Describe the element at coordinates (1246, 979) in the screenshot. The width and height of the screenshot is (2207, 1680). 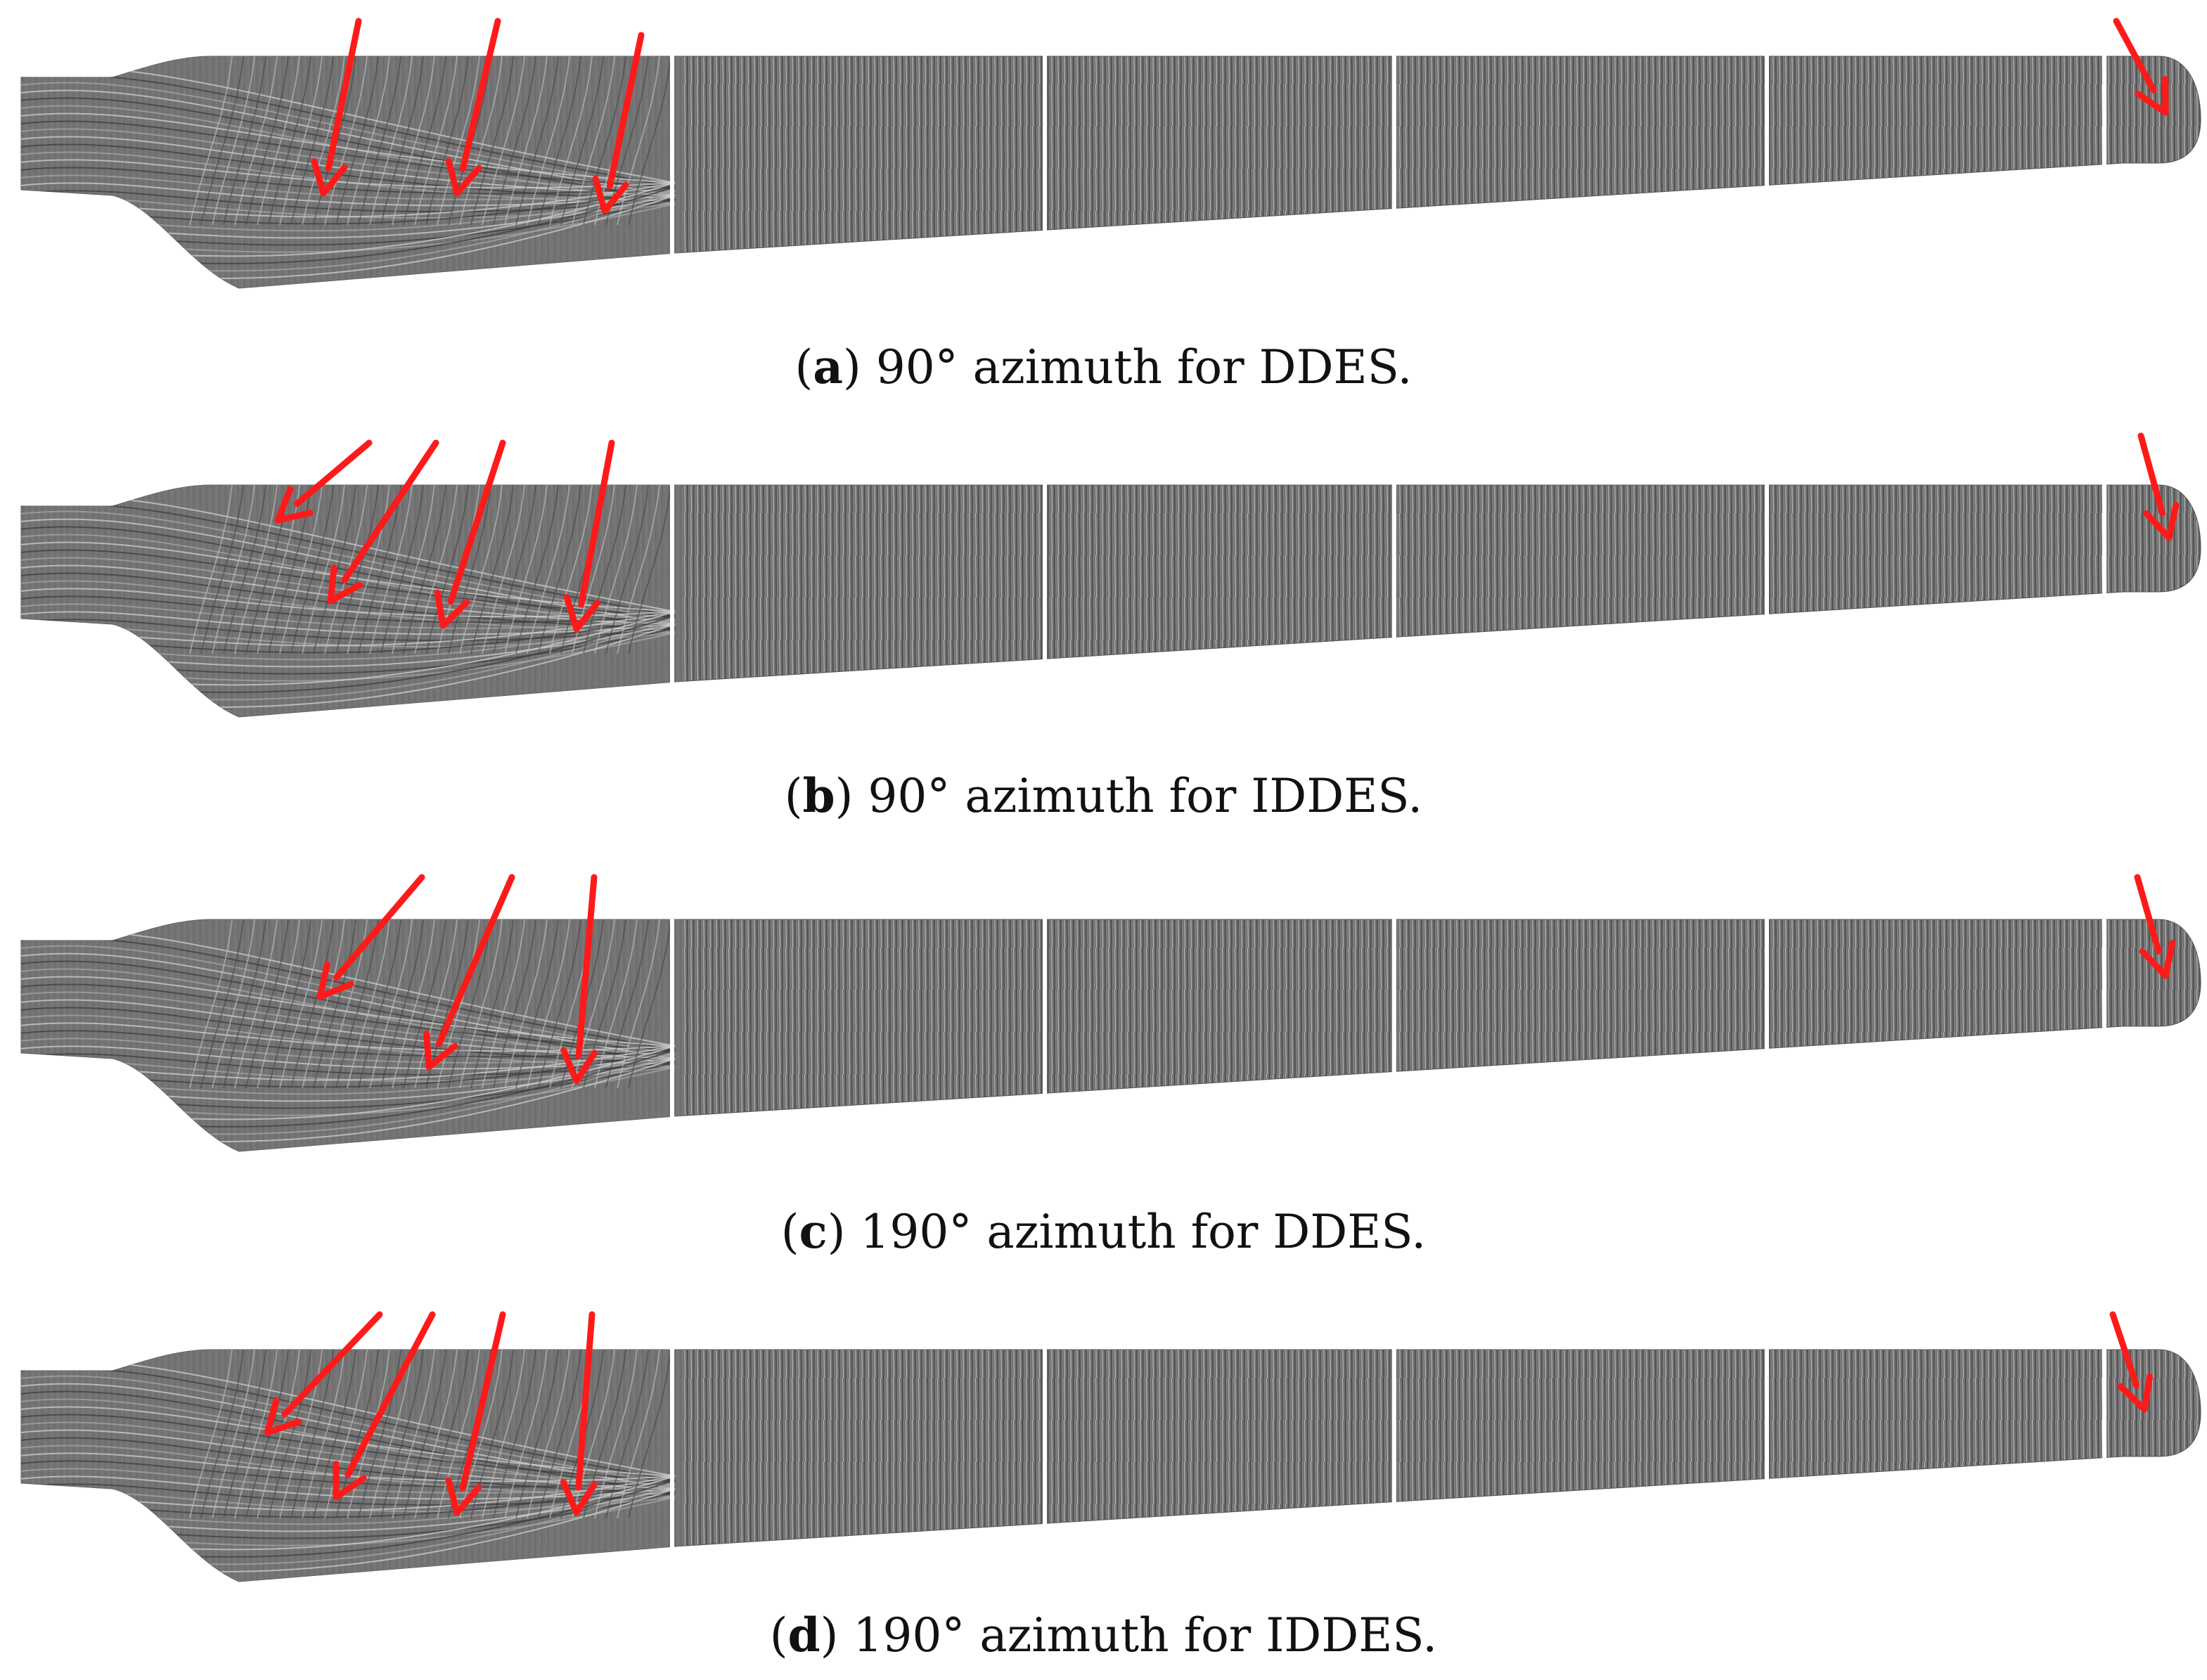
I see `arrows-c` at that location.